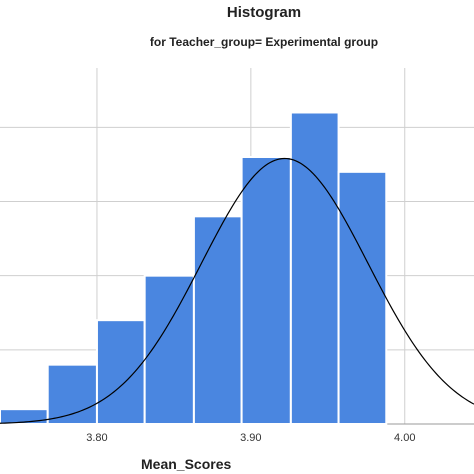 The height and width of the screenshot is (474, 474). Describe the element at coordinates (404, 438) in the screenshot. I see `x-tick-label-2: 4.00` at that location.